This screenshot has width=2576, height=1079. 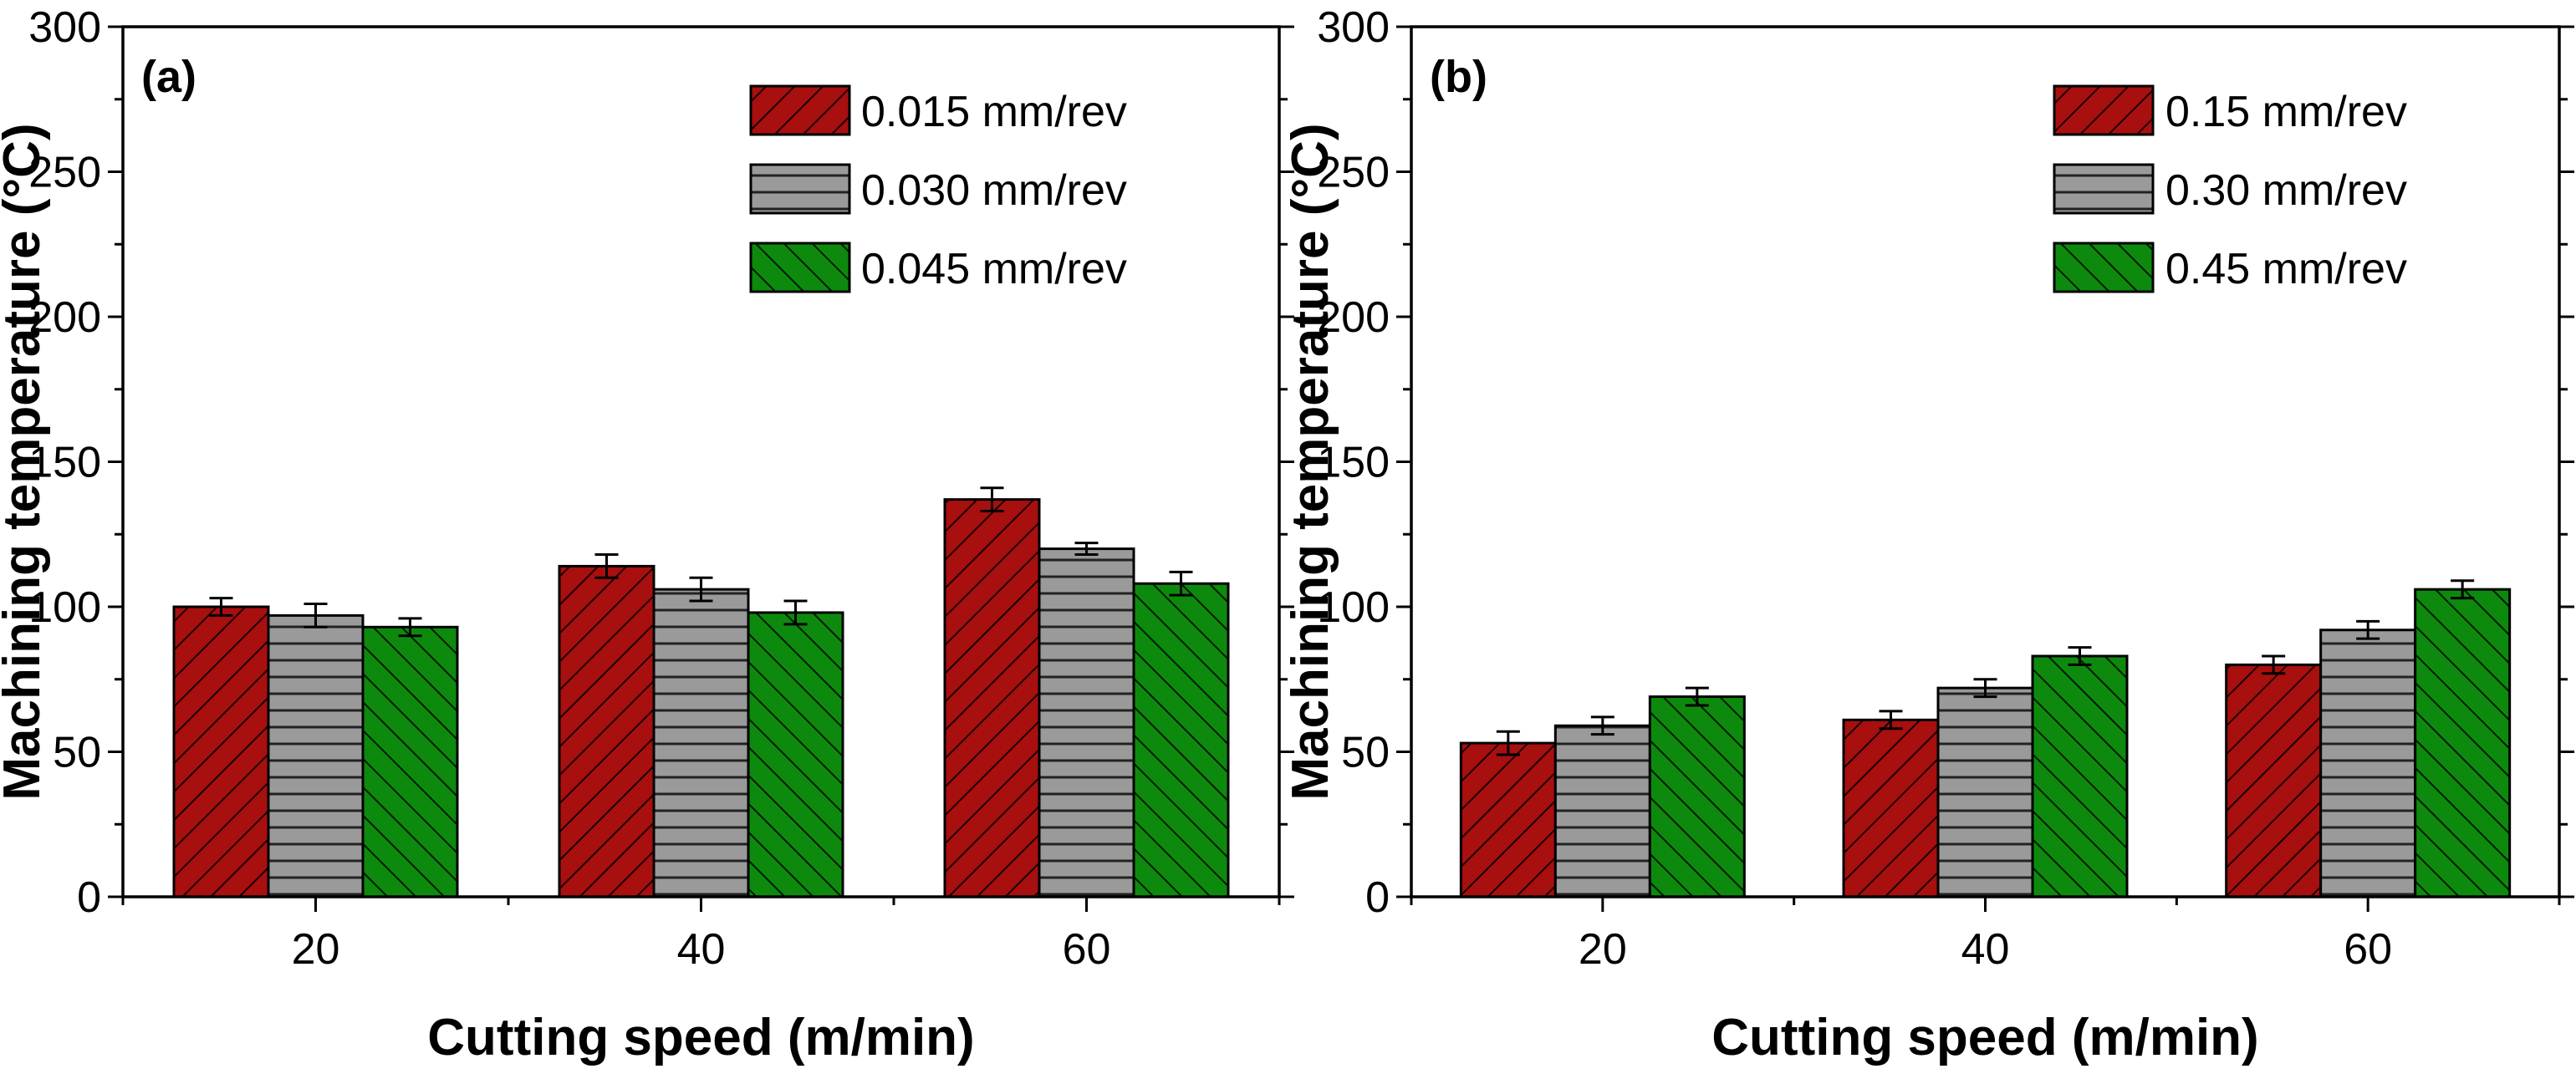 What do you see at coordinates (1458, 77) in the screenshot?
I see `panel-label: (b)` at bounding box center [1458, 77].